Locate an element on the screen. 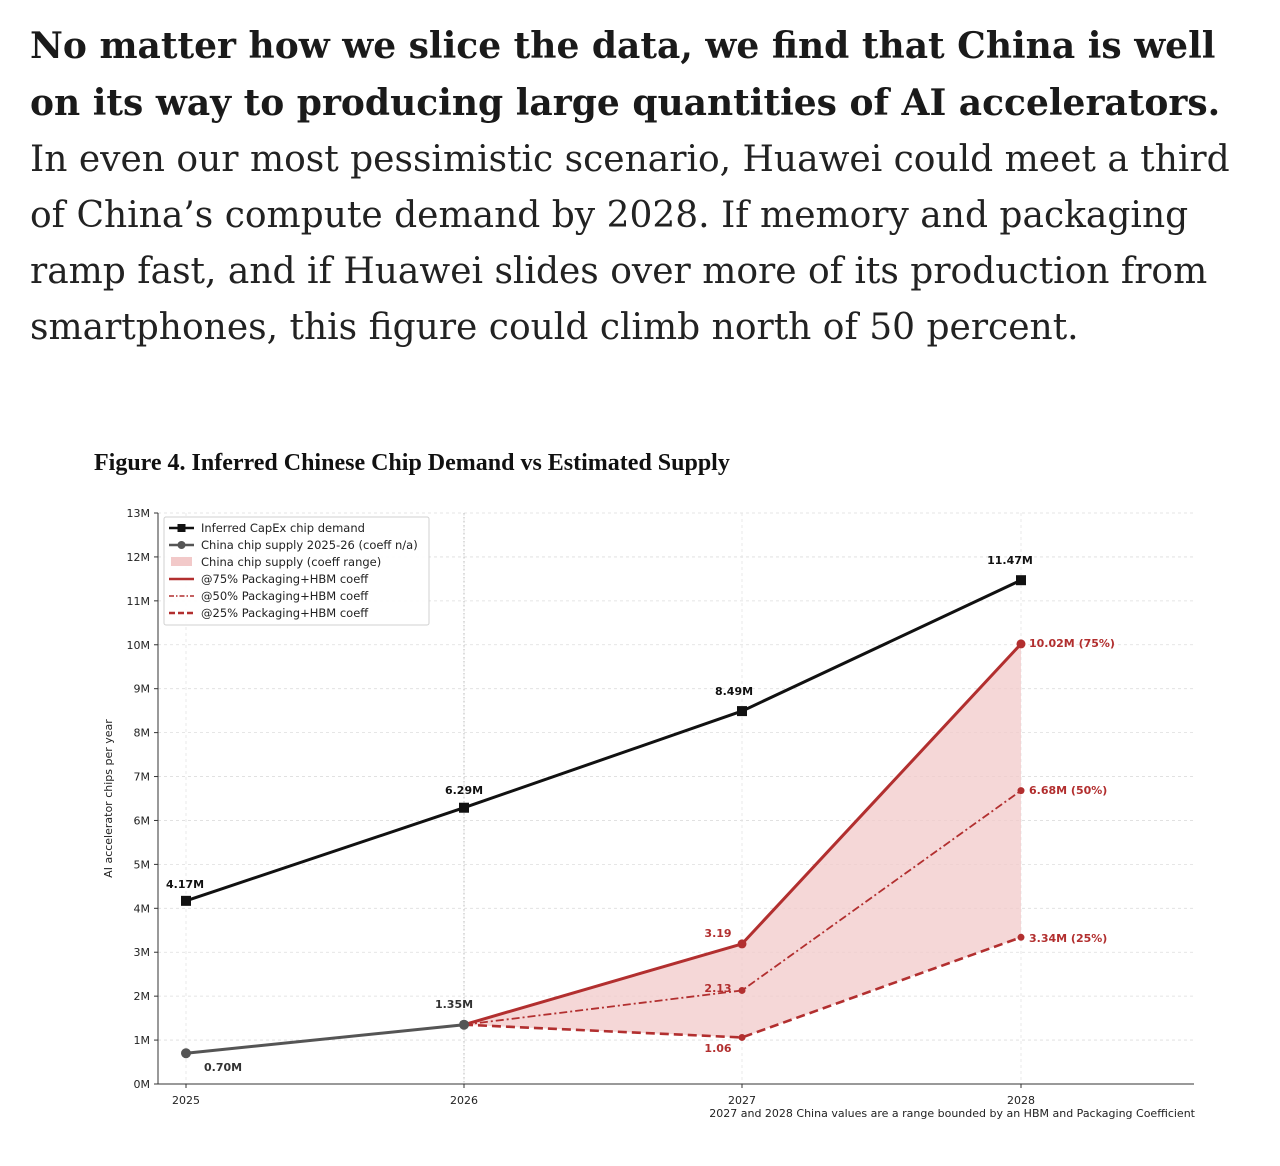 The height and width of the screenshot is (1166, 1280). y-tick-label: 5M is located at coordinates (142, 864).